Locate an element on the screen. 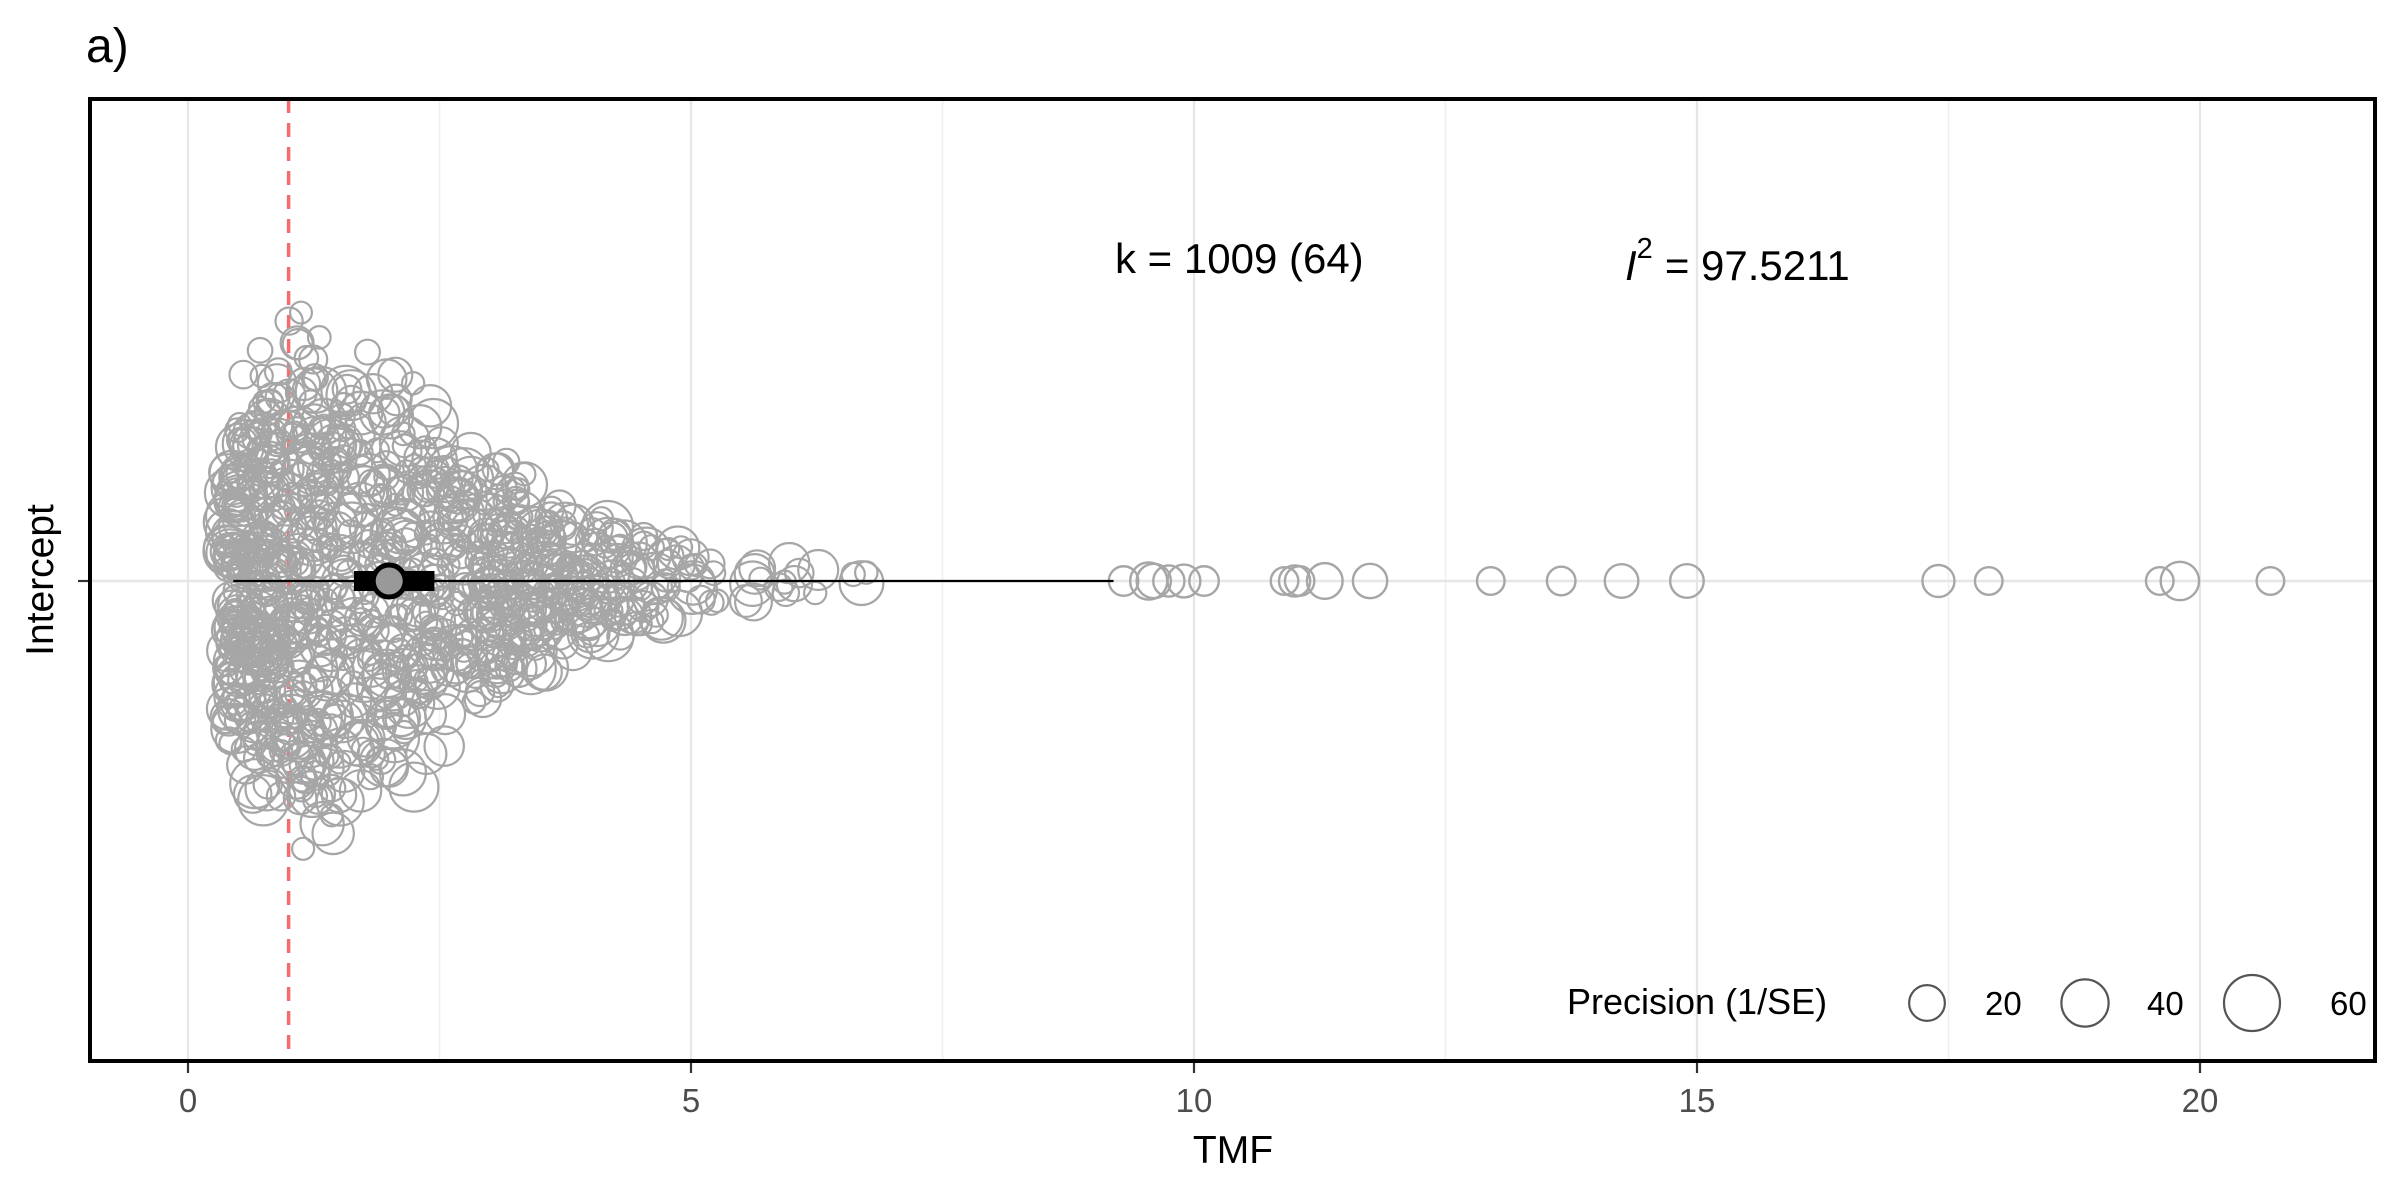 Image resolution: width=2400 pixels, height=1200 pixels. mean-estimate-point is located at coordinates (389, 581).